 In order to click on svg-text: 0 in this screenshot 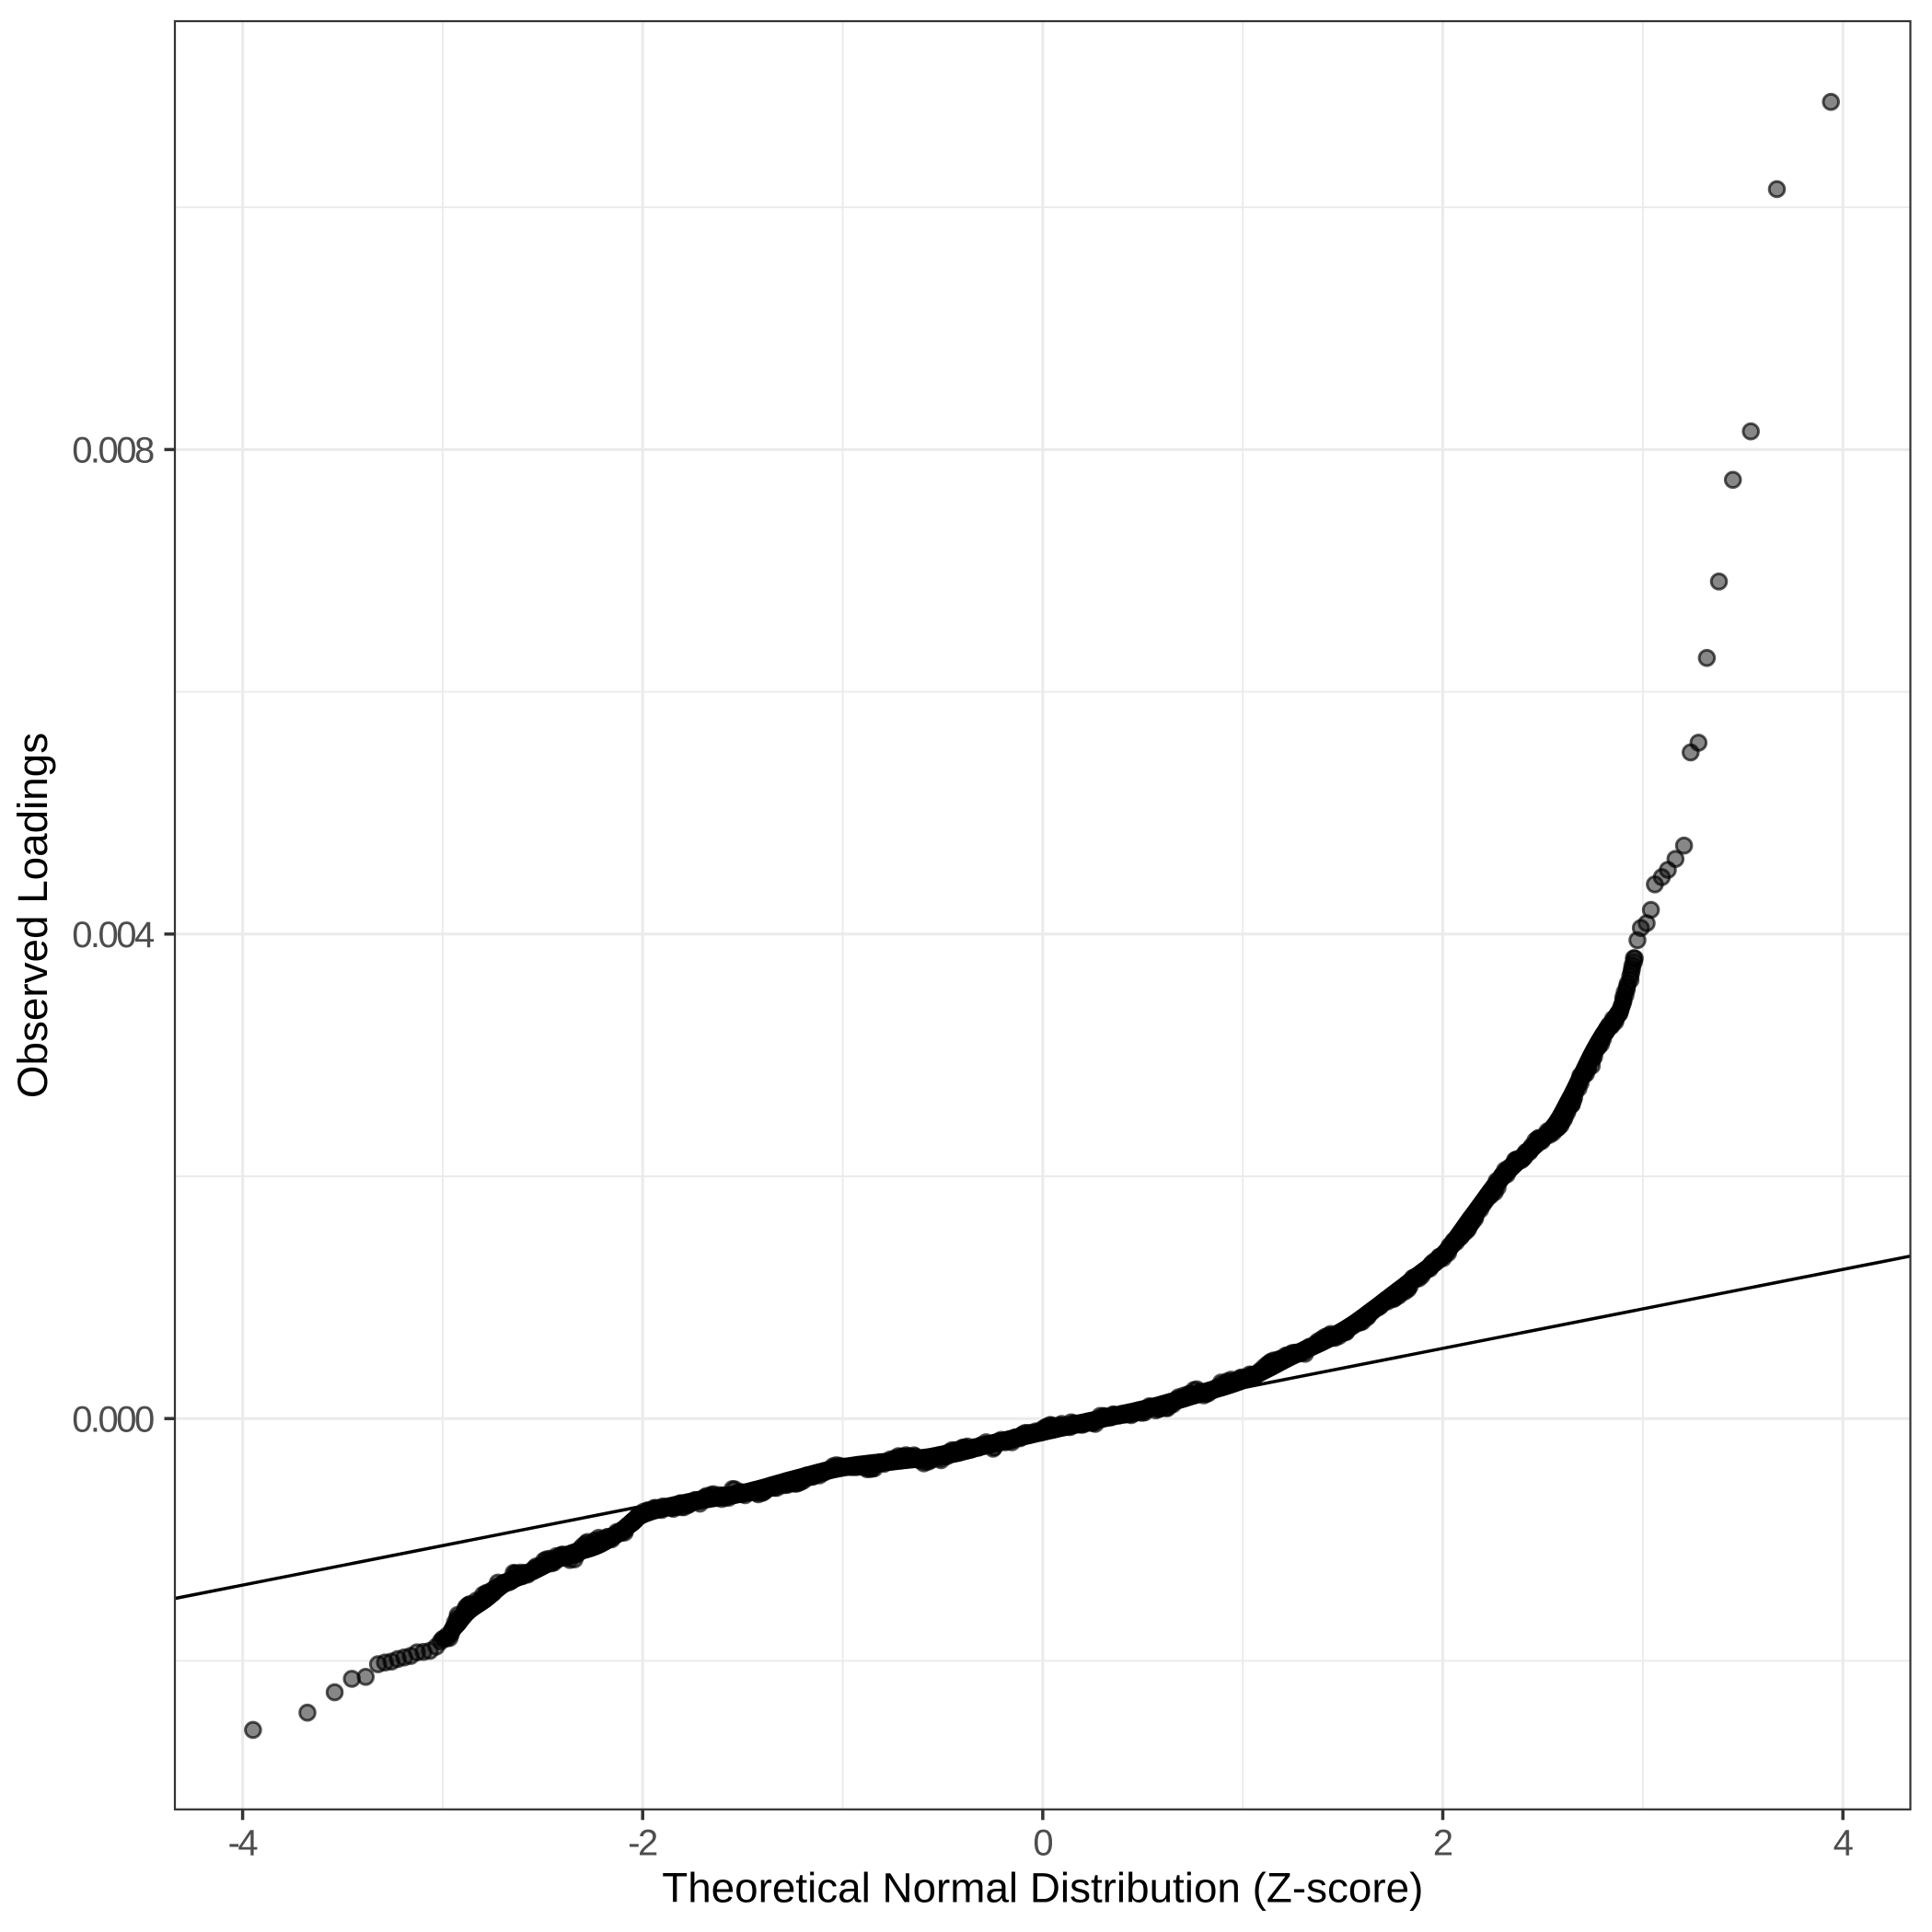, I will do `click(1042, 1844)`.